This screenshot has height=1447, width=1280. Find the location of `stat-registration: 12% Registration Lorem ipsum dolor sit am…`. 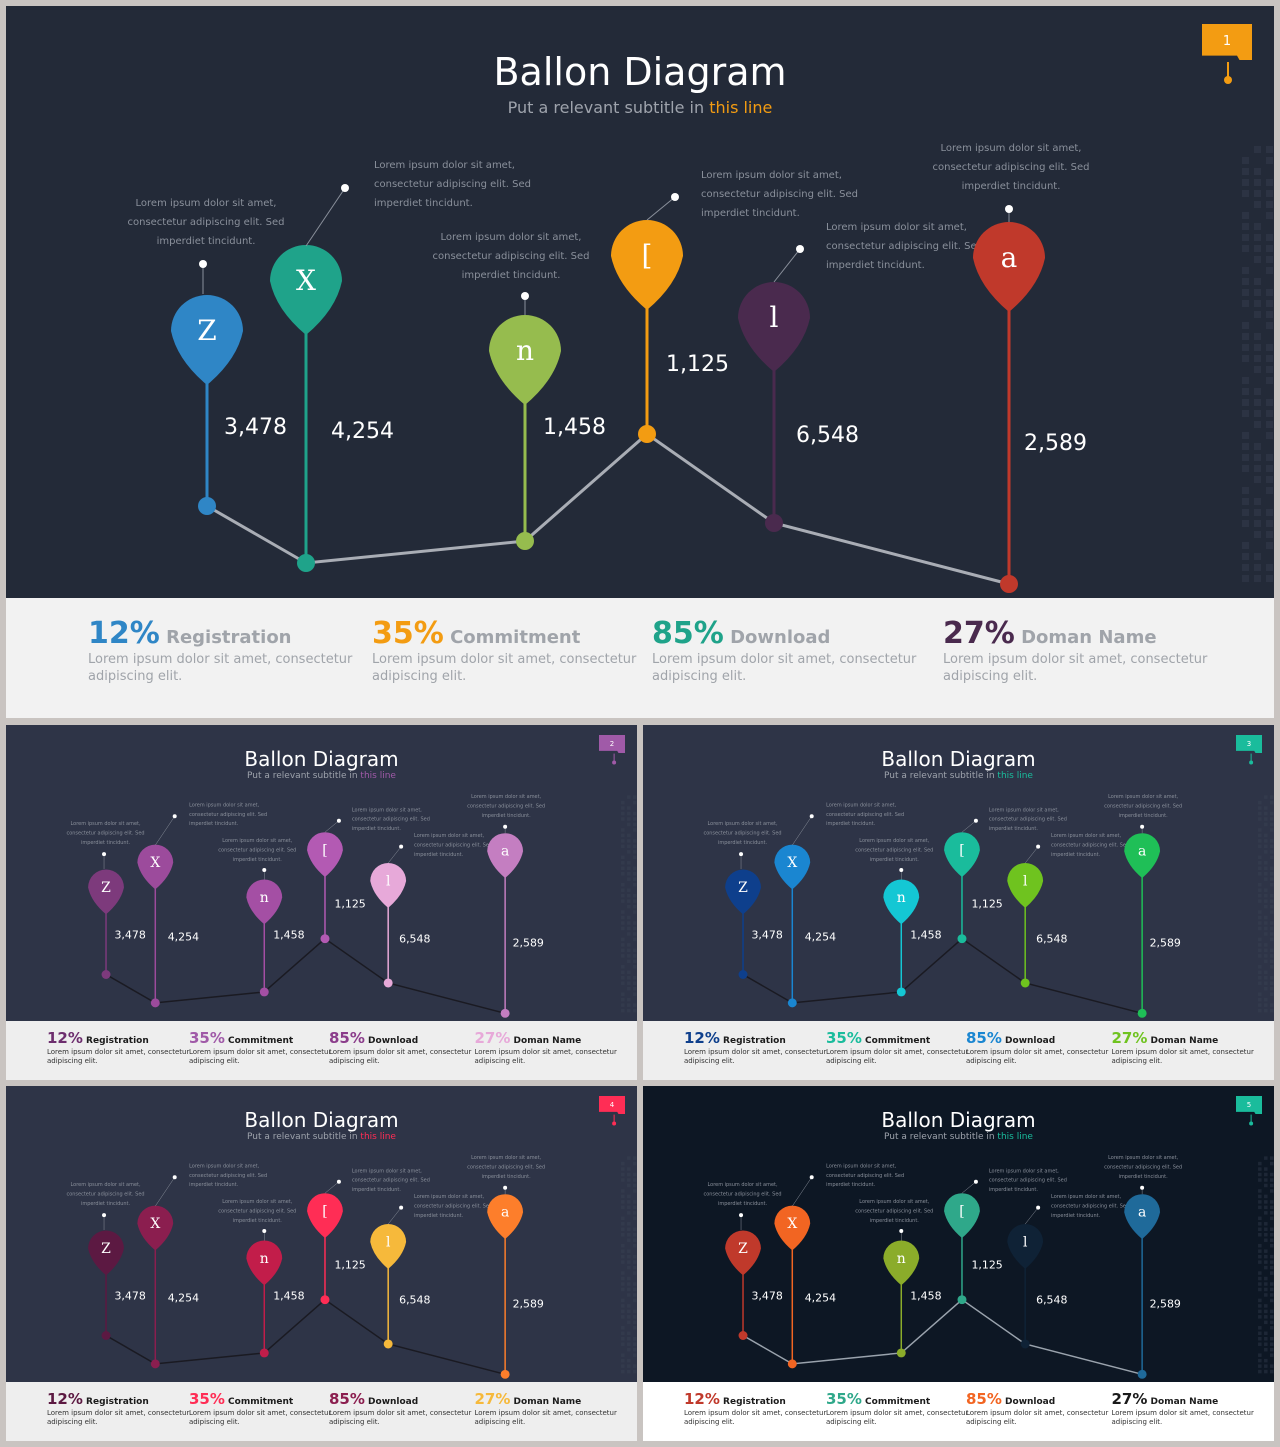

stat-registration: 12% Registration Lorem ipsum dolor sit am… is located at coordinates (118, 1047).